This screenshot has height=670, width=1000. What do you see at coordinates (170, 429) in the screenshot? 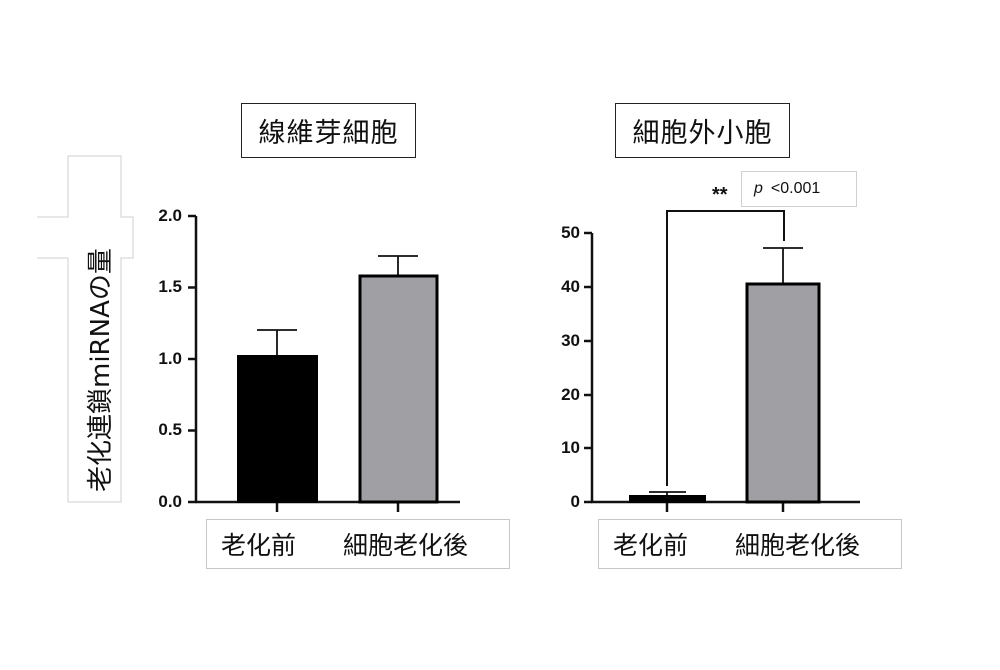
I see `y-tick-label: 0.5` at bounding box center [170, 429].